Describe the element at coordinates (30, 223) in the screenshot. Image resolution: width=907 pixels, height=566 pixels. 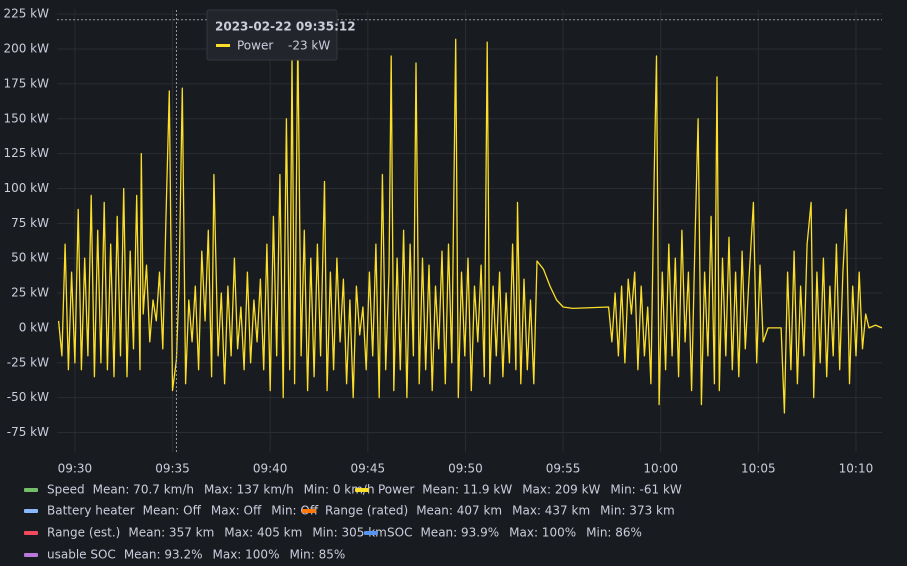
I see `y-tick-label: 75 kW` at that location.